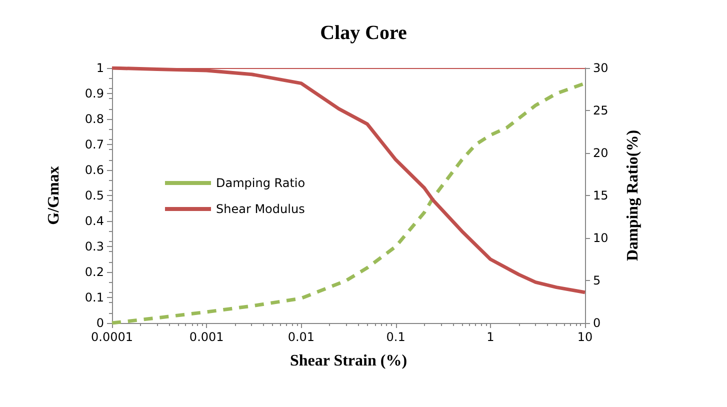  What do you see at coordinates (94, 221) in the screenshot?
I see `y-tick-label: 0.4` at bounding box center [94, 221].